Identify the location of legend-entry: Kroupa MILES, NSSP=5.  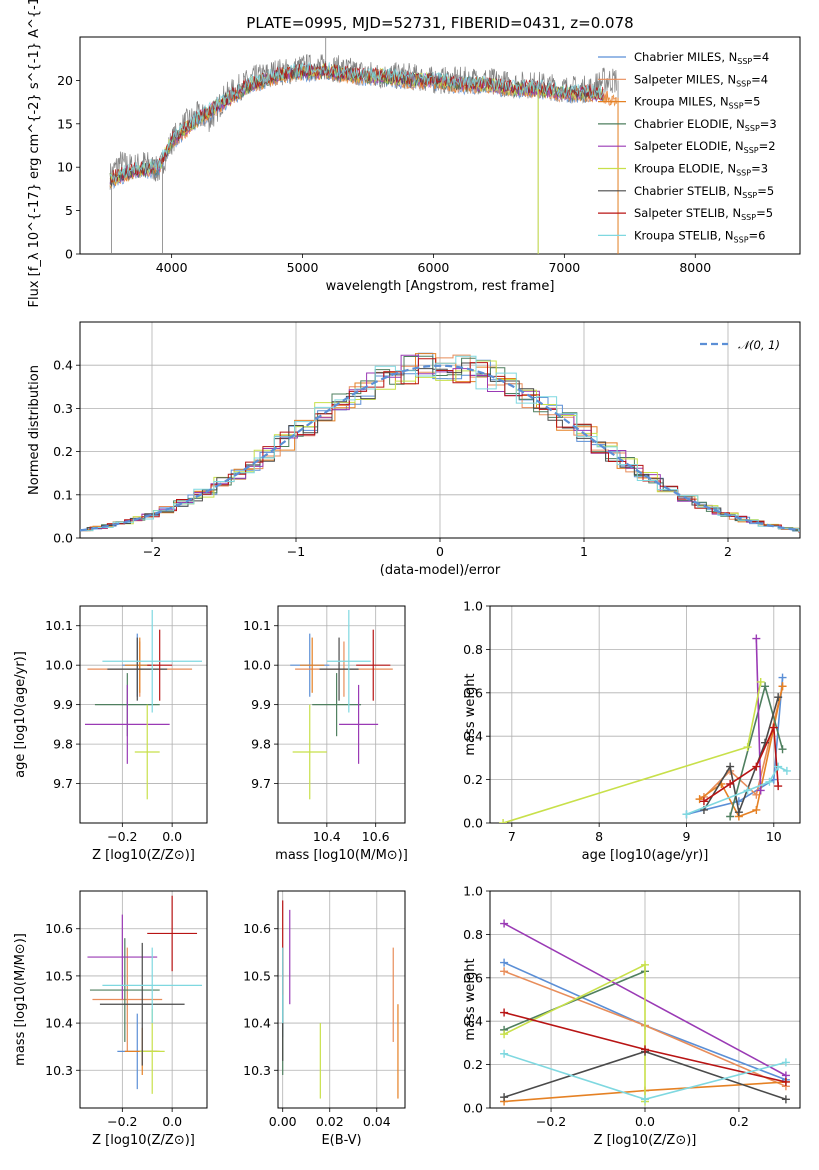
(697, 103).